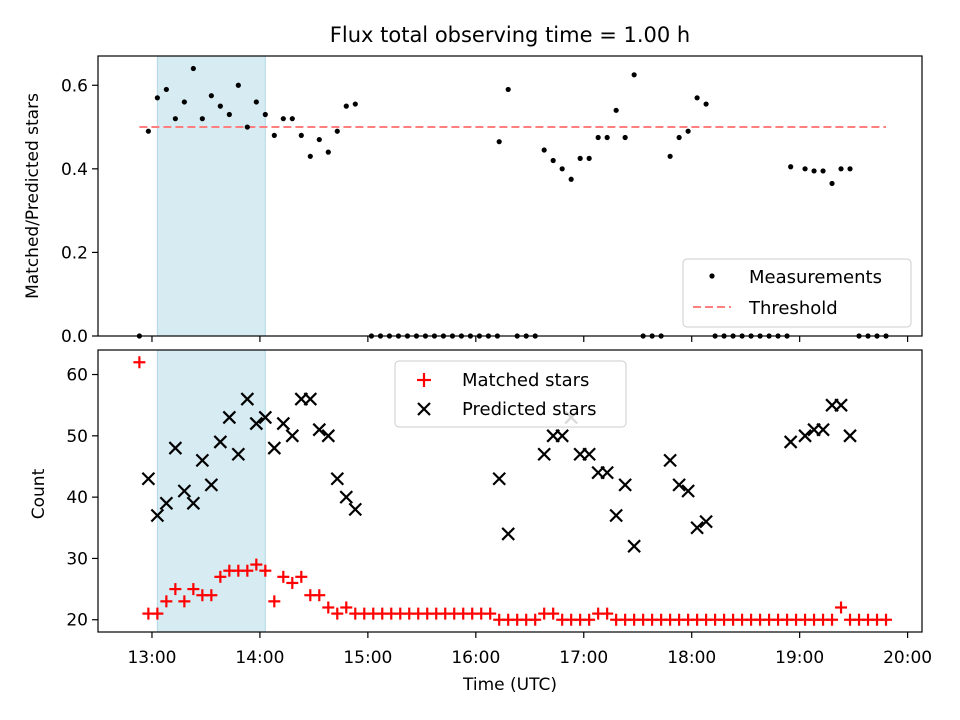 This screenshot has height=720, width=960. Describe the element at coordinates (424, 409) in the screenshot. I see `legend-marker-predicted` at that location.